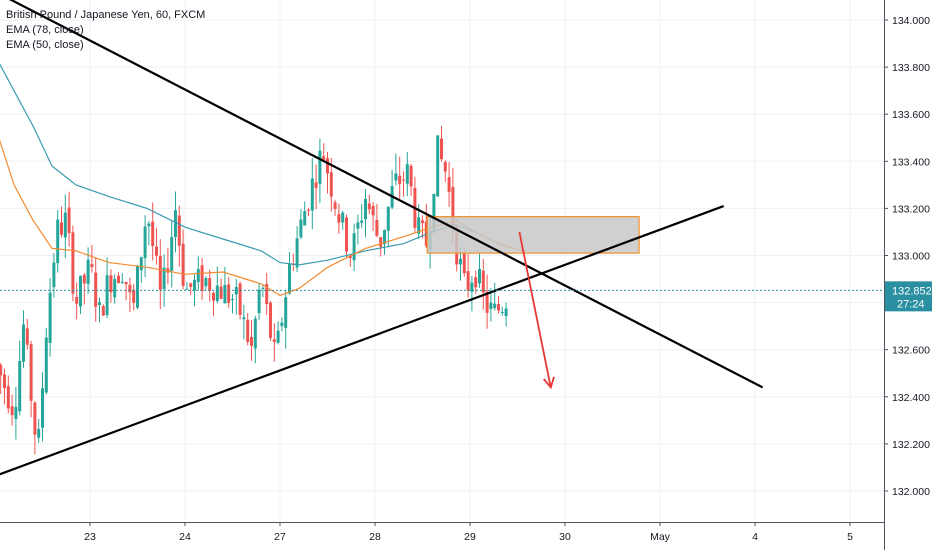  What do you see at coordinates (45, 30) in the screenshot?
I see `ema-78-legend: EMA (78, close)` at bounding box center [45, 30].